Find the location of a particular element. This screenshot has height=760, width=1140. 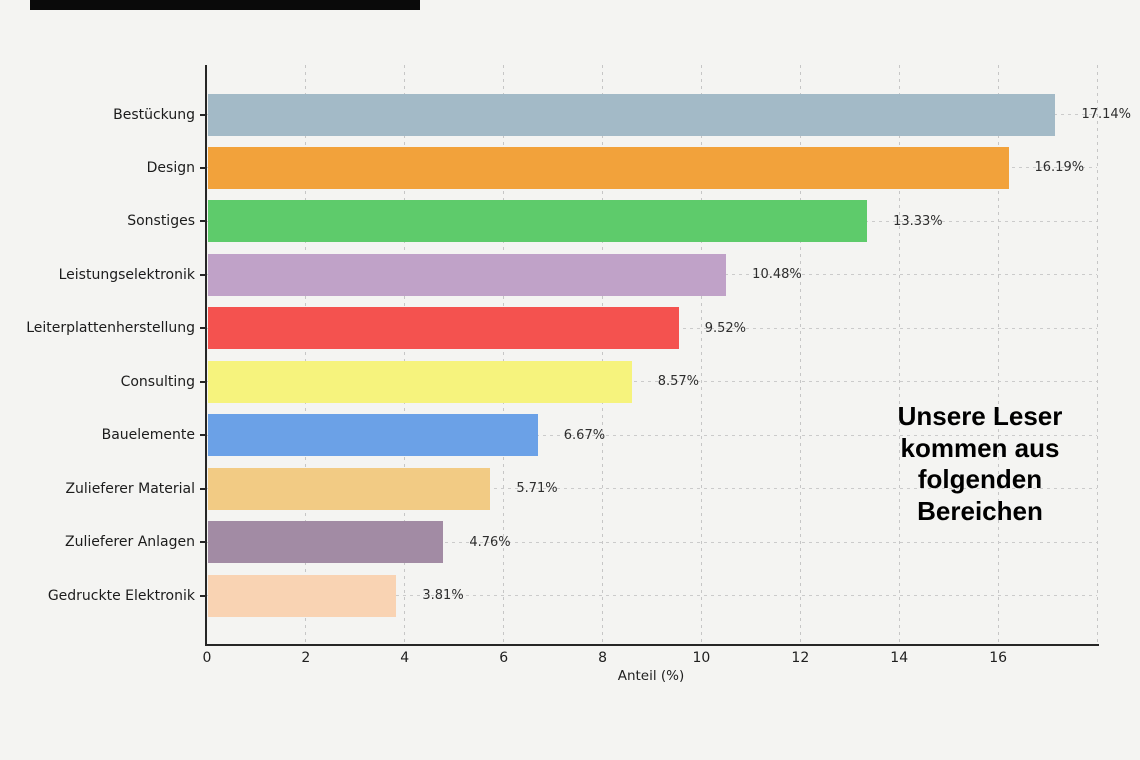

value-label: 4.76% is located at coordinates (490, 542).